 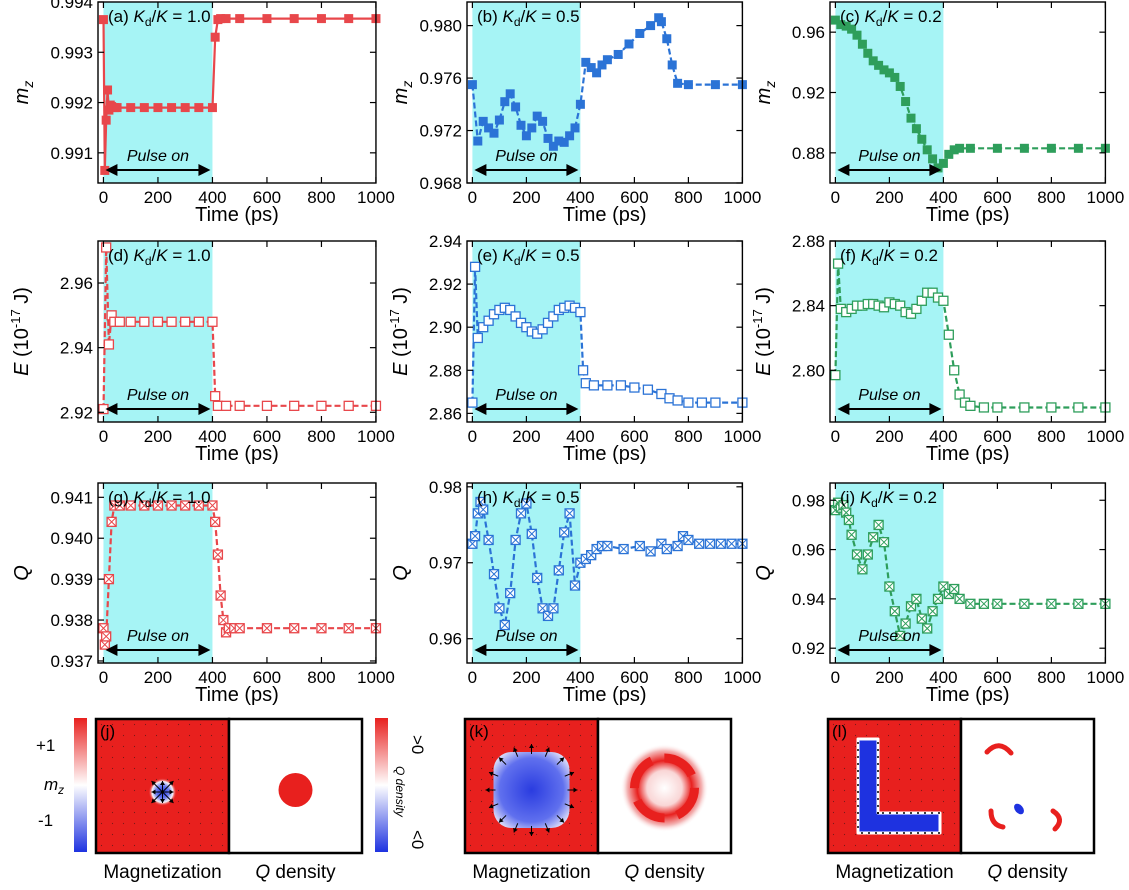 What do you see at coordinates (835, 436) in the screenshot?
I see `x-tick-label: 0` at bounding box center [835, 436].